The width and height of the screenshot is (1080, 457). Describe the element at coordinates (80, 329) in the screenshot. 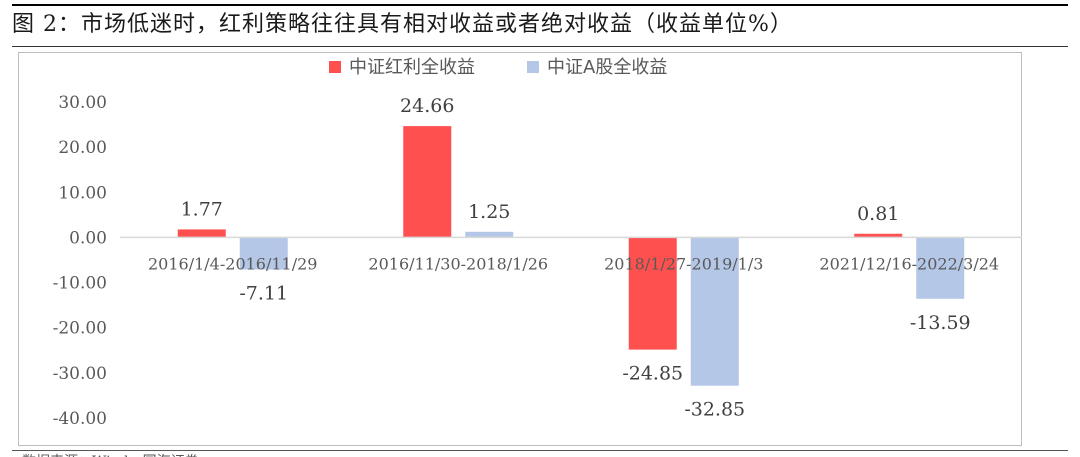

I see `y-tick-label: -20.00` at that location.